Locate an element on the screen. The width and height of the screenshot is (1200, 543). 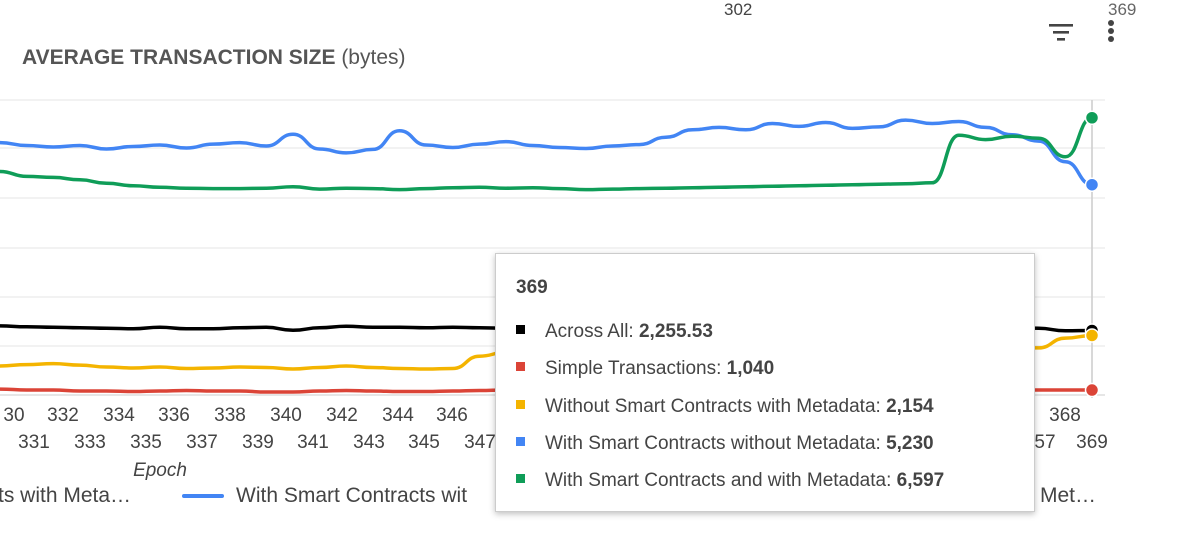
x-tick-label: 343 is located at coordinates (369, 442).